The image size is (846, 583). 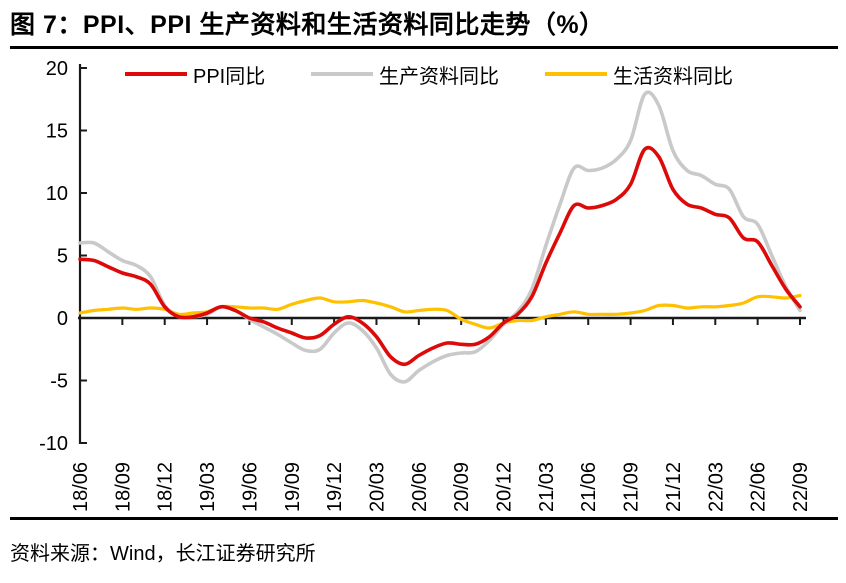 What do you see at coordinates (674, 487) in the screenshot?
I see `x-tick-label: 21/12` at bounding box center [674, 487].